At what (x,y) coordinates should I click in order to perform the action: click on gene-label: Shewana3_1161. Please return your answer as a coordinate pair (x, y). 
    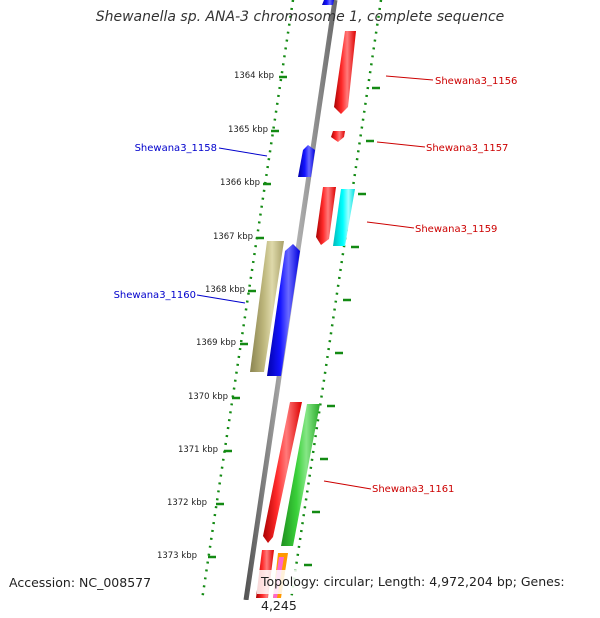
    Looking at the image, I should click on (413, 489).